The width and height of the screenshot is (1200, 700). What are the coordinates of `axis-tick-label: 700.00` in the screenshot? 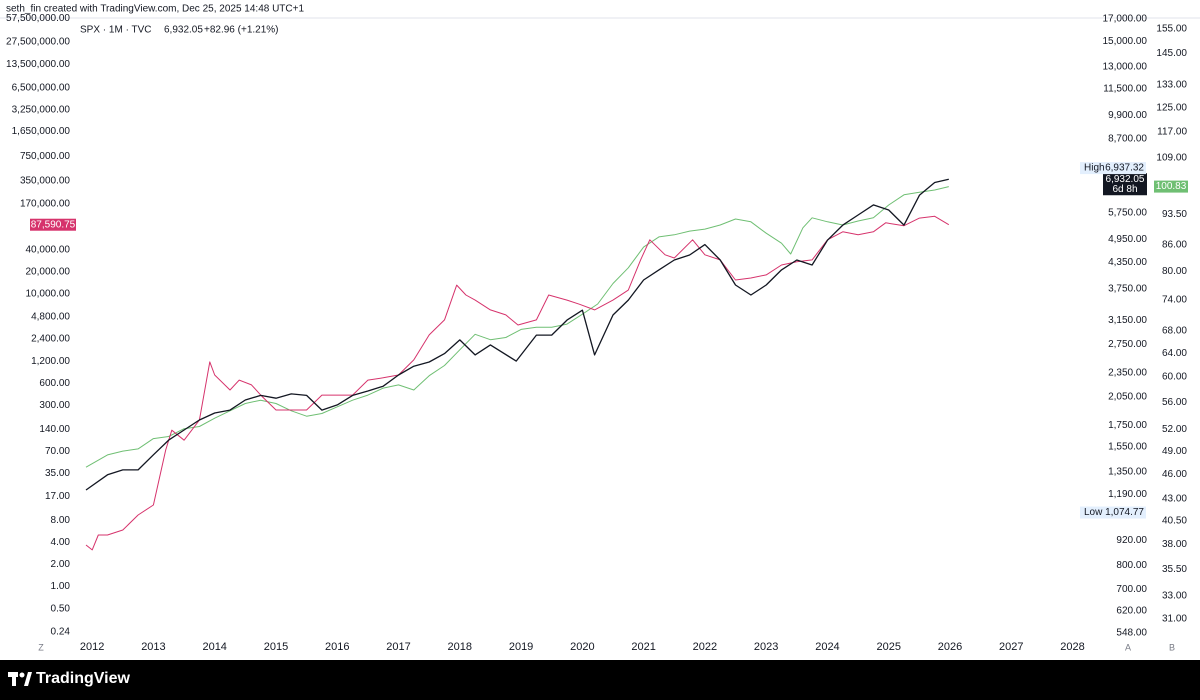 It's located at (1131, 589).